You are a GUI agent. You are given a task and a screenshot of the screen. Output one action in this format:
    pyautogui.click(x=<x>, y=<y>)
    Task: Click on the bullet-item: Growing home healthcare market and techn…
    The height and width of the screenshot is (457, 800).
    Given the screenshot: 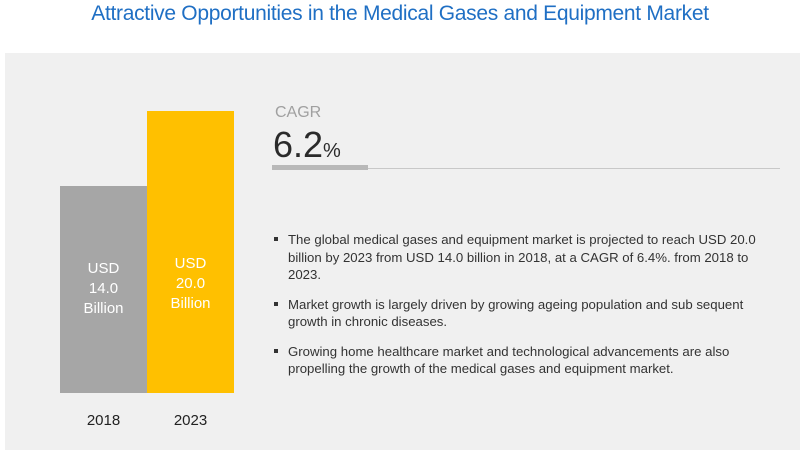 What is the action you would take?
    pyautogui.click(x=522, y=360)
    